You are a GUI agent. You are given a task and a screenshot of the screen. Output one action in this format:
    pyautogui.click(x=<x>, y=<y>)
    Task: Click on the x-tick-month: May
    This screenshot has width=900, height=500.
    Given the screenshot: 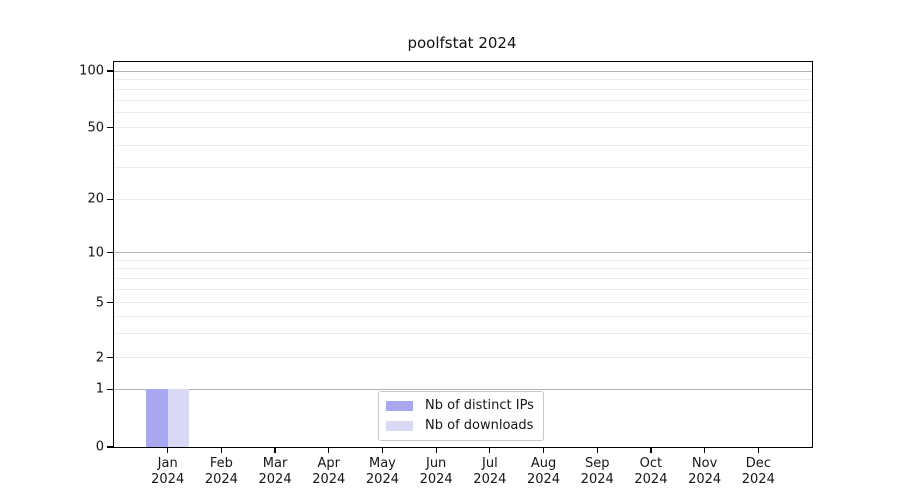 What is the action you would take?
    pyautogui.click(x=382, y=463)
    